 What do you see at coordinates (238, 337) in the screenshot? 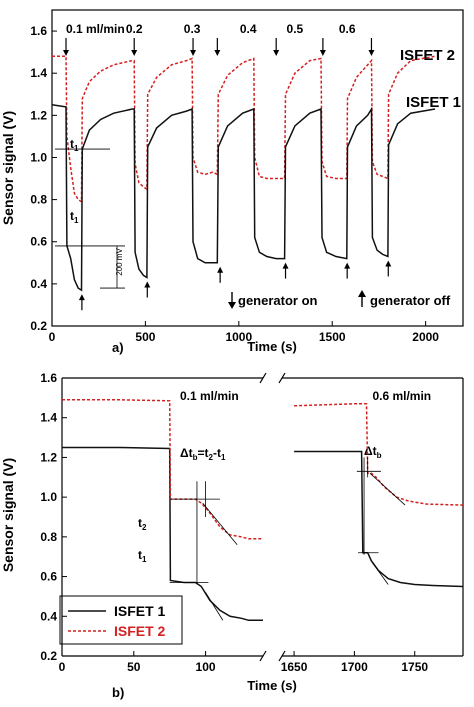
I see `panel-a-x-tick-label: 1000` at bounding box center [238, 337].